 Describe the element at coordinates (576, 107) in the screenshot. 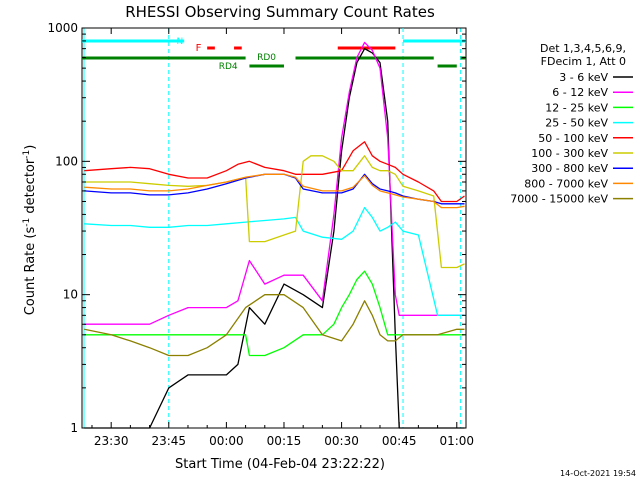

I see `legend-label-2: 12 - 25 keV` at that location.